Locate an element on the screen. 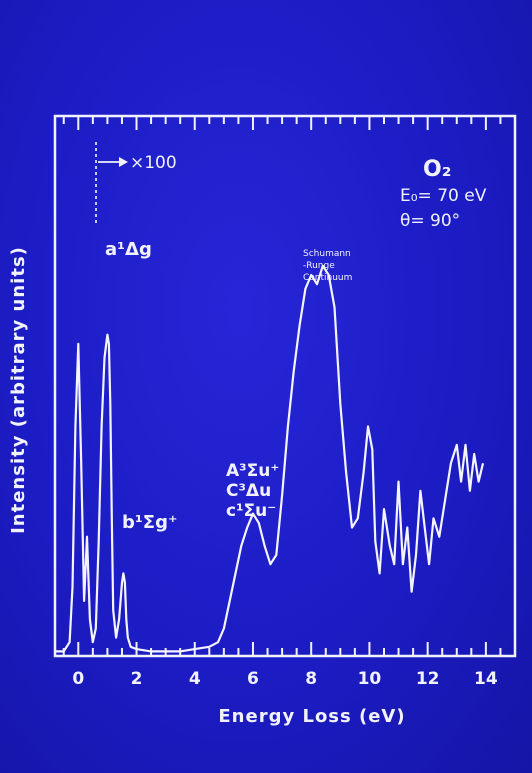 The image size is (532, 773). x-tick-labels: 0 2 4 6 8 10 12 14 is located at coordinates (285, 679).